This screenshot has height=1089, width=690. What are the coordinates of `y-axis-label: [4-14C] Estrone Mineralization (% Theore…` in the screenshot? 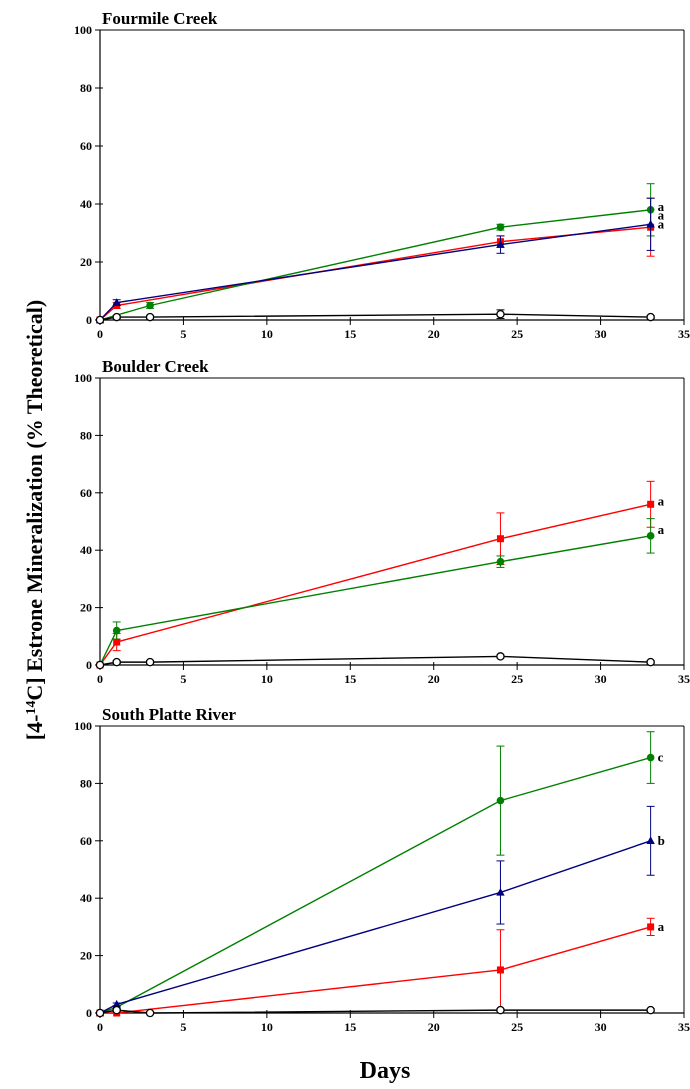 It's located at (34, 520).